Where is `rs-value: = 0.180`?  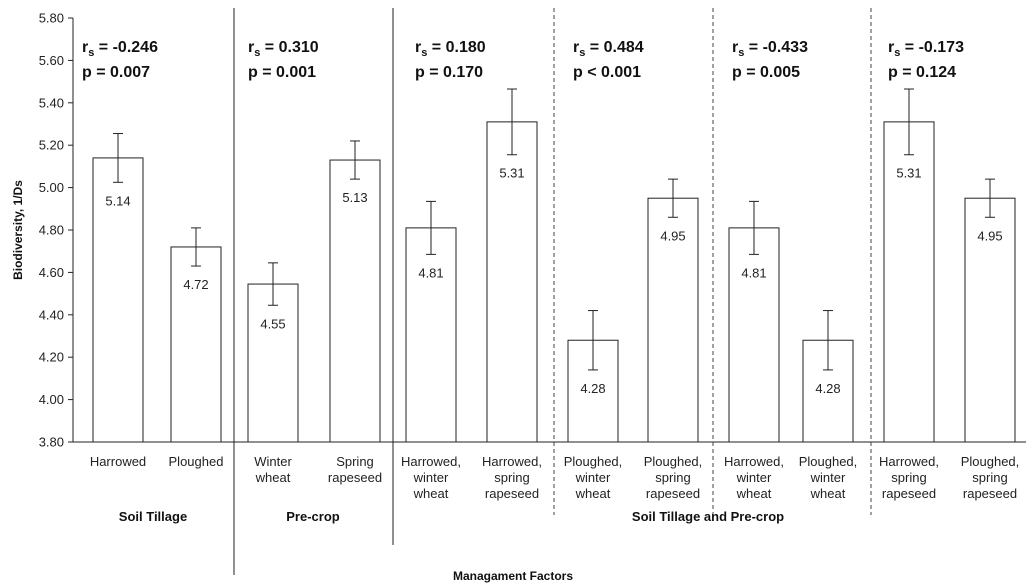 rs-value: = 0.180 is located at coordinates (456, 47).